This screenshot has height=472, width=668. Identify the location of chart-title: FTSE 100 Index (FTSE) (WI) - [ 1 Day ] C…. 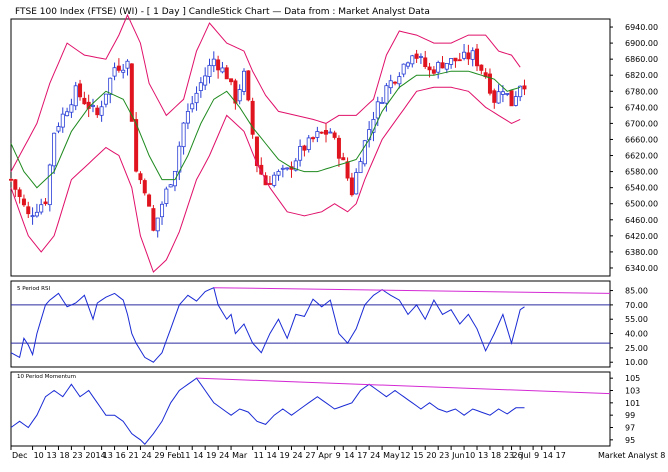
(222, 12).